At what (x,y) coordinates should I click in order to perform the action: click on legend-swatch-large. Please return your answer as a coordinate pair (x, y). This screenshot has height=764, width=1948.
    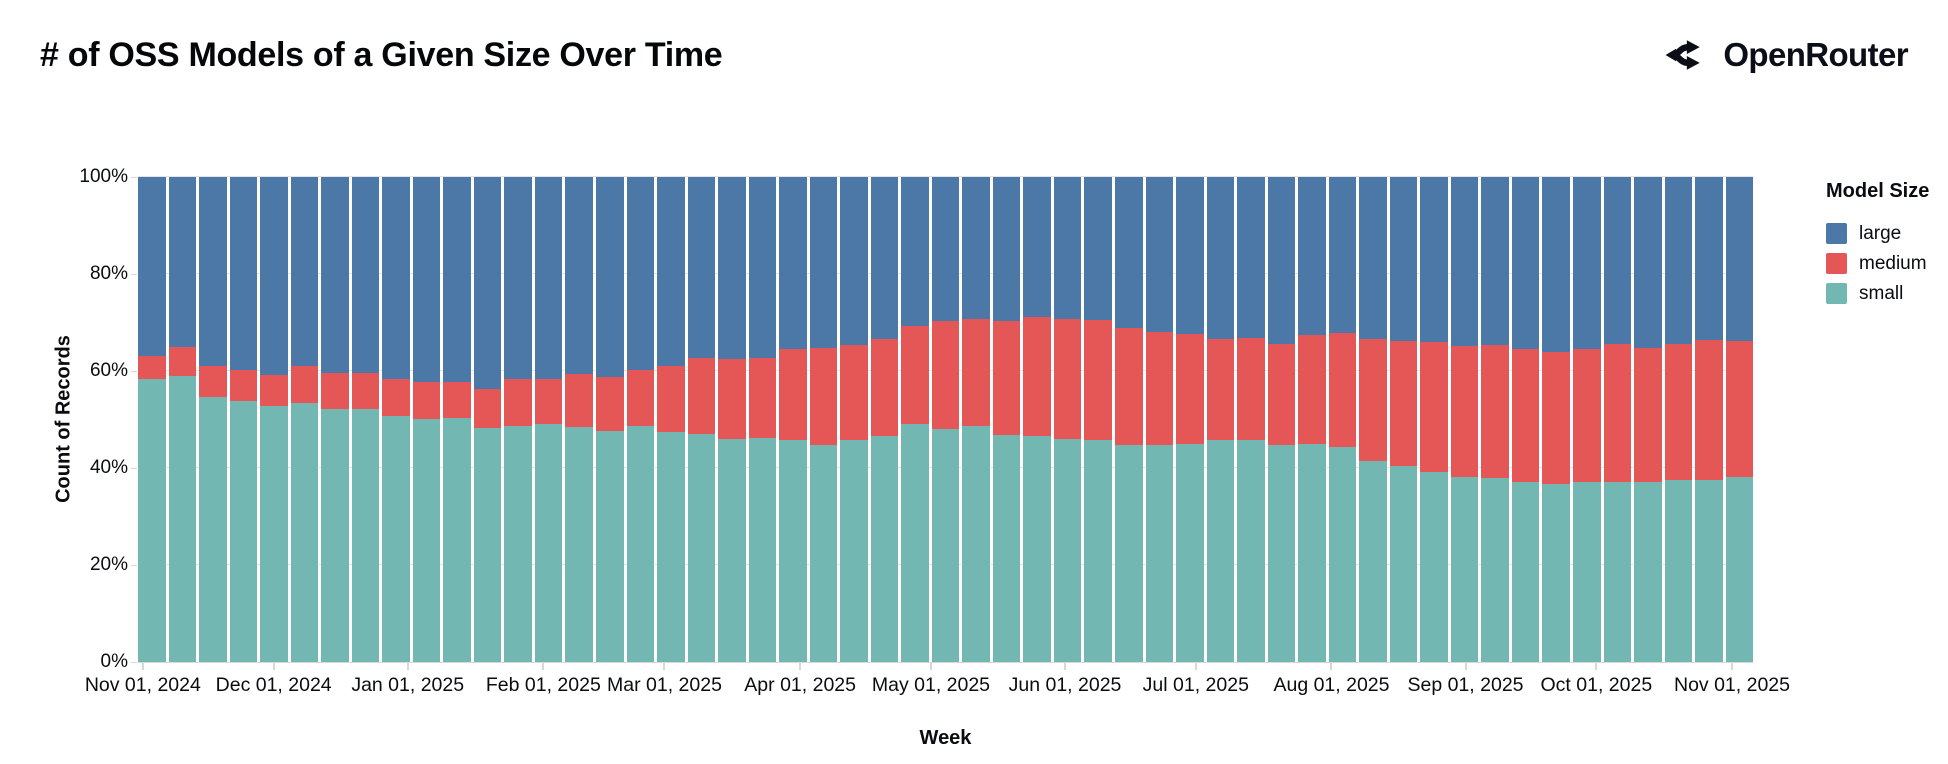
    Looking at the image, I should click on (1836, 233).